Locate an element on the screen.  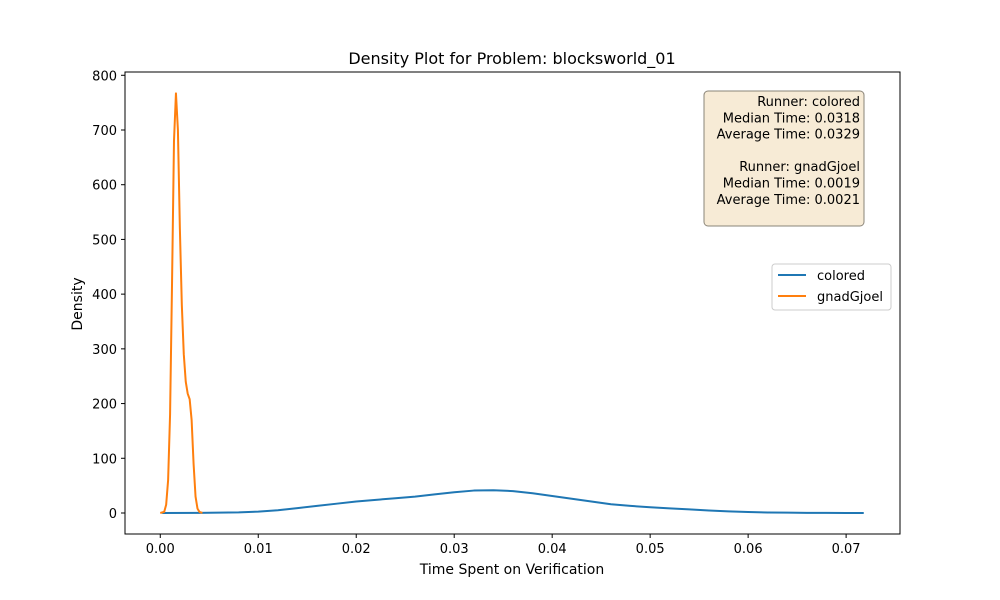
y-tick-label: 800 is located at coordinates (104, 76).